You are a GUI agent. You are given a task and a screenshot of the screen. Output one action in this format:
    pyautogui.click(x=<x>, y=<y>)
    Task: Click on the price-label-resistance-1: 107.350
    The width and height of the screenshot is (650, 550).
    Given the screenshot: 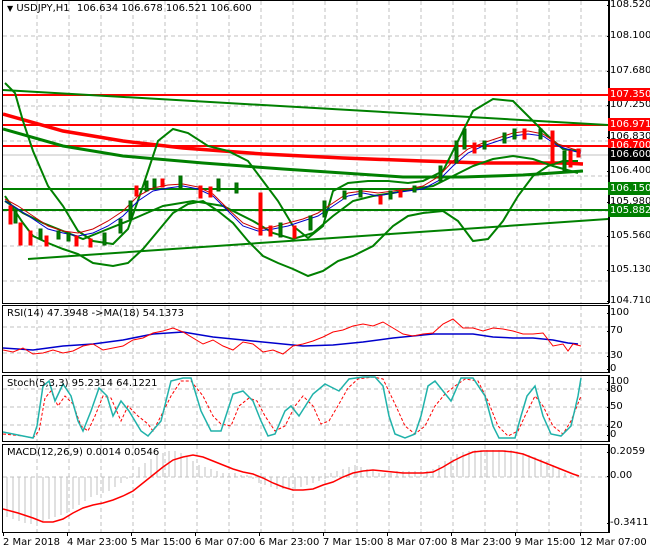 What is the action you would take?
    pyautogui.click(x=629, y=94)
    